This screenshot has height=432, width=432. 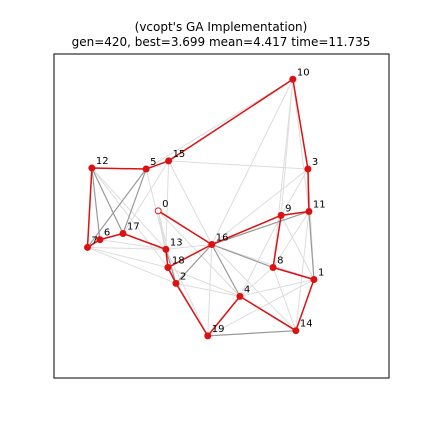 I want to click on node-label-19: 19, so click(x=218, y=329).